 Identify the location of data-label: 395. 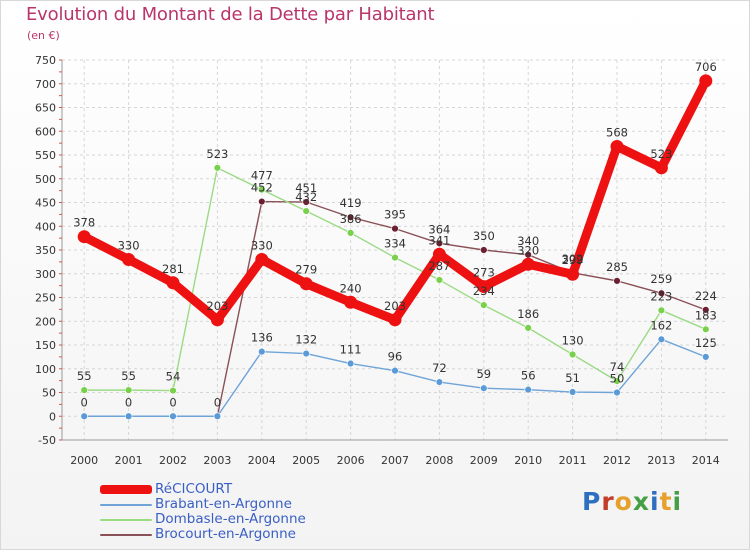
(395, 215).